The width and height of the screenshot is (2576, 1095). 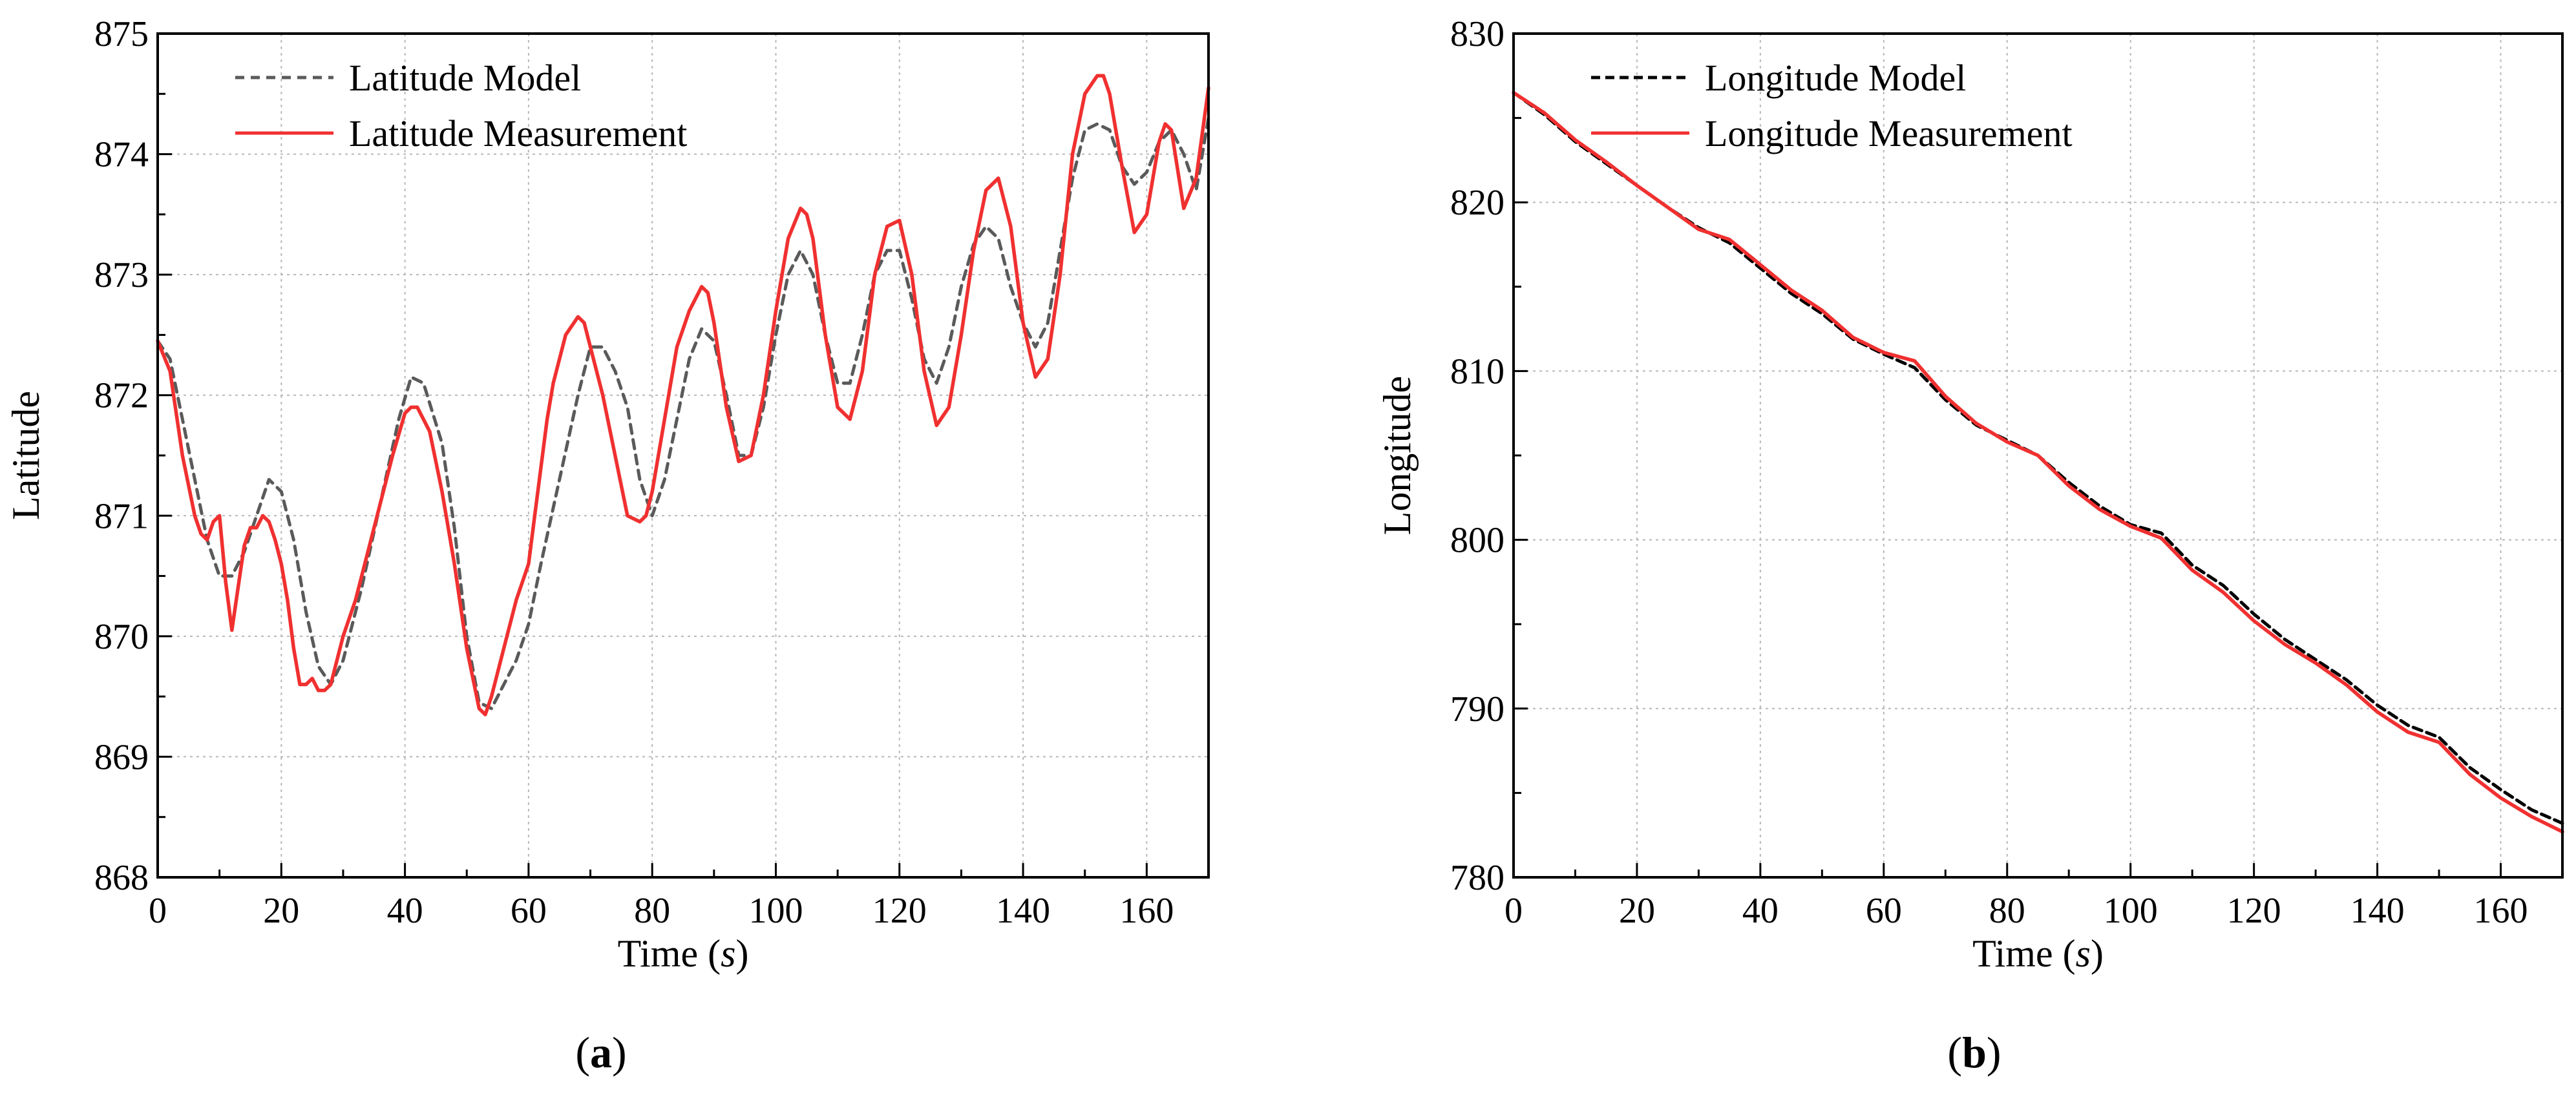 I want to click on y-tick-label: 873, so click(x=121, y=275).